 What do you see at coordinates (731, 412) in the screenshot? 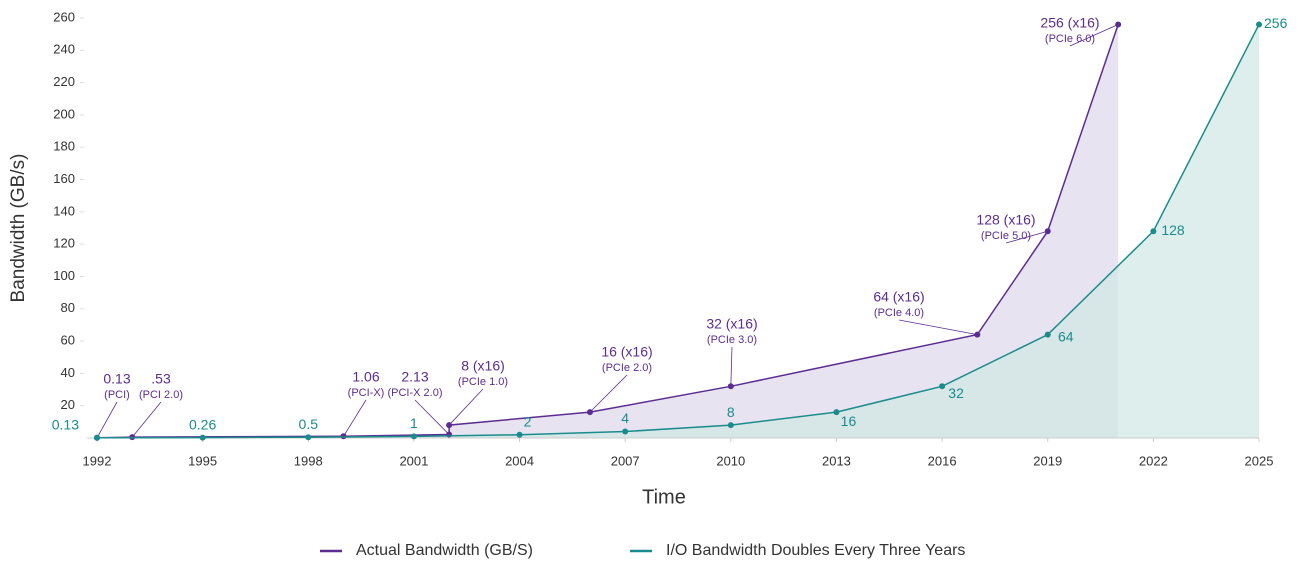
I see `data-label: 8` at bounding box center [731, 412].